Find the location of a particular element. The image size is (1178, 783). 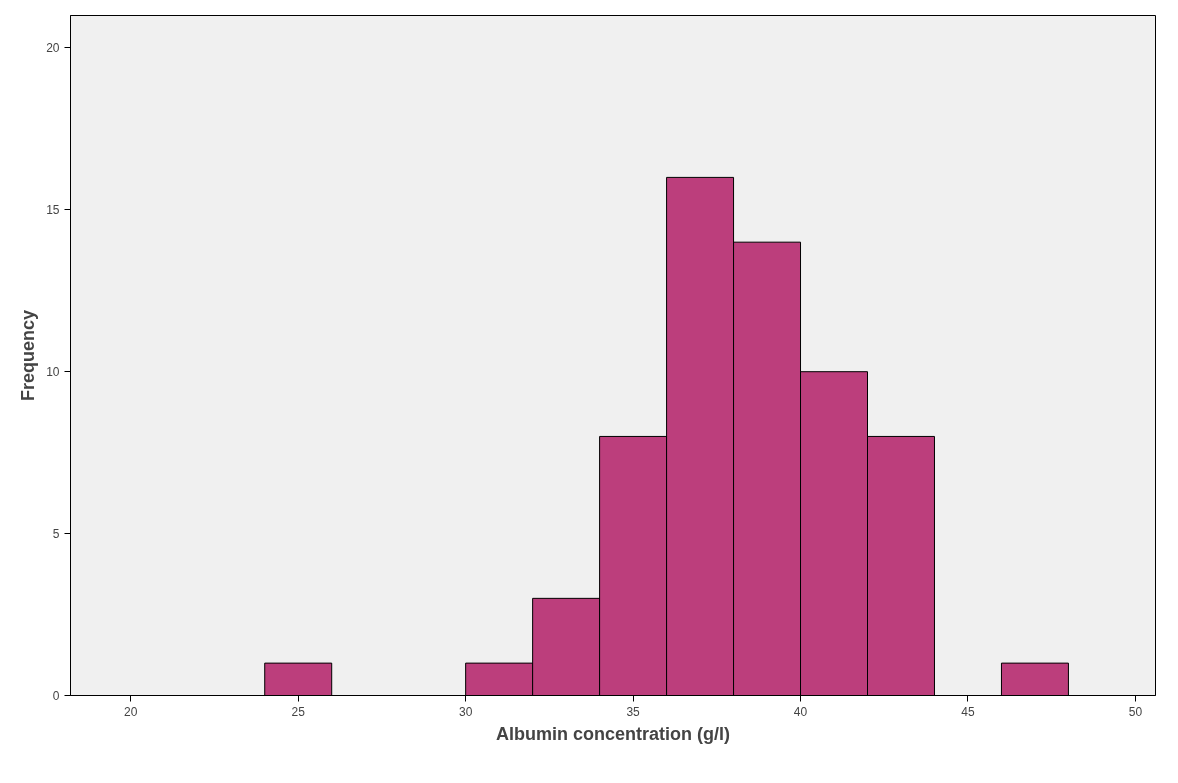

x-tick-label: 40 is located at coordinates (800, 711).